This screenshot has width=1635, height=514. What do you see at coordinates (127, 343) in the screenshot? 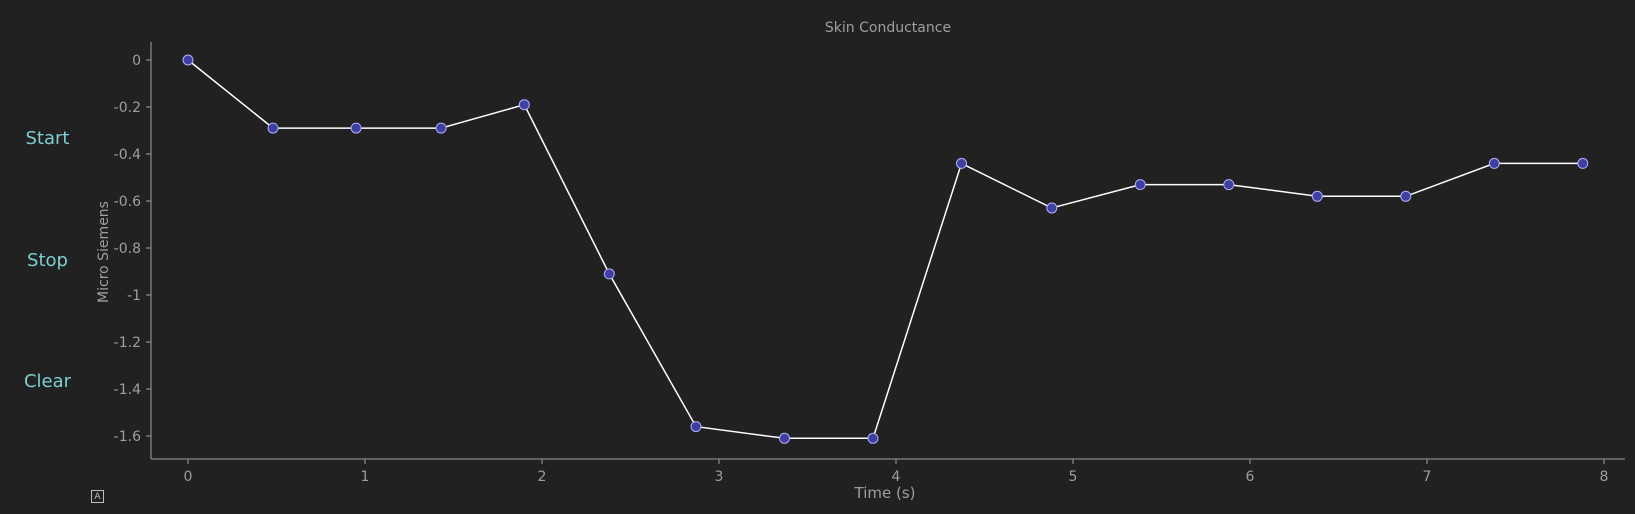
I see `y-tick-label: -1.2` at bounding box center [127, 343].